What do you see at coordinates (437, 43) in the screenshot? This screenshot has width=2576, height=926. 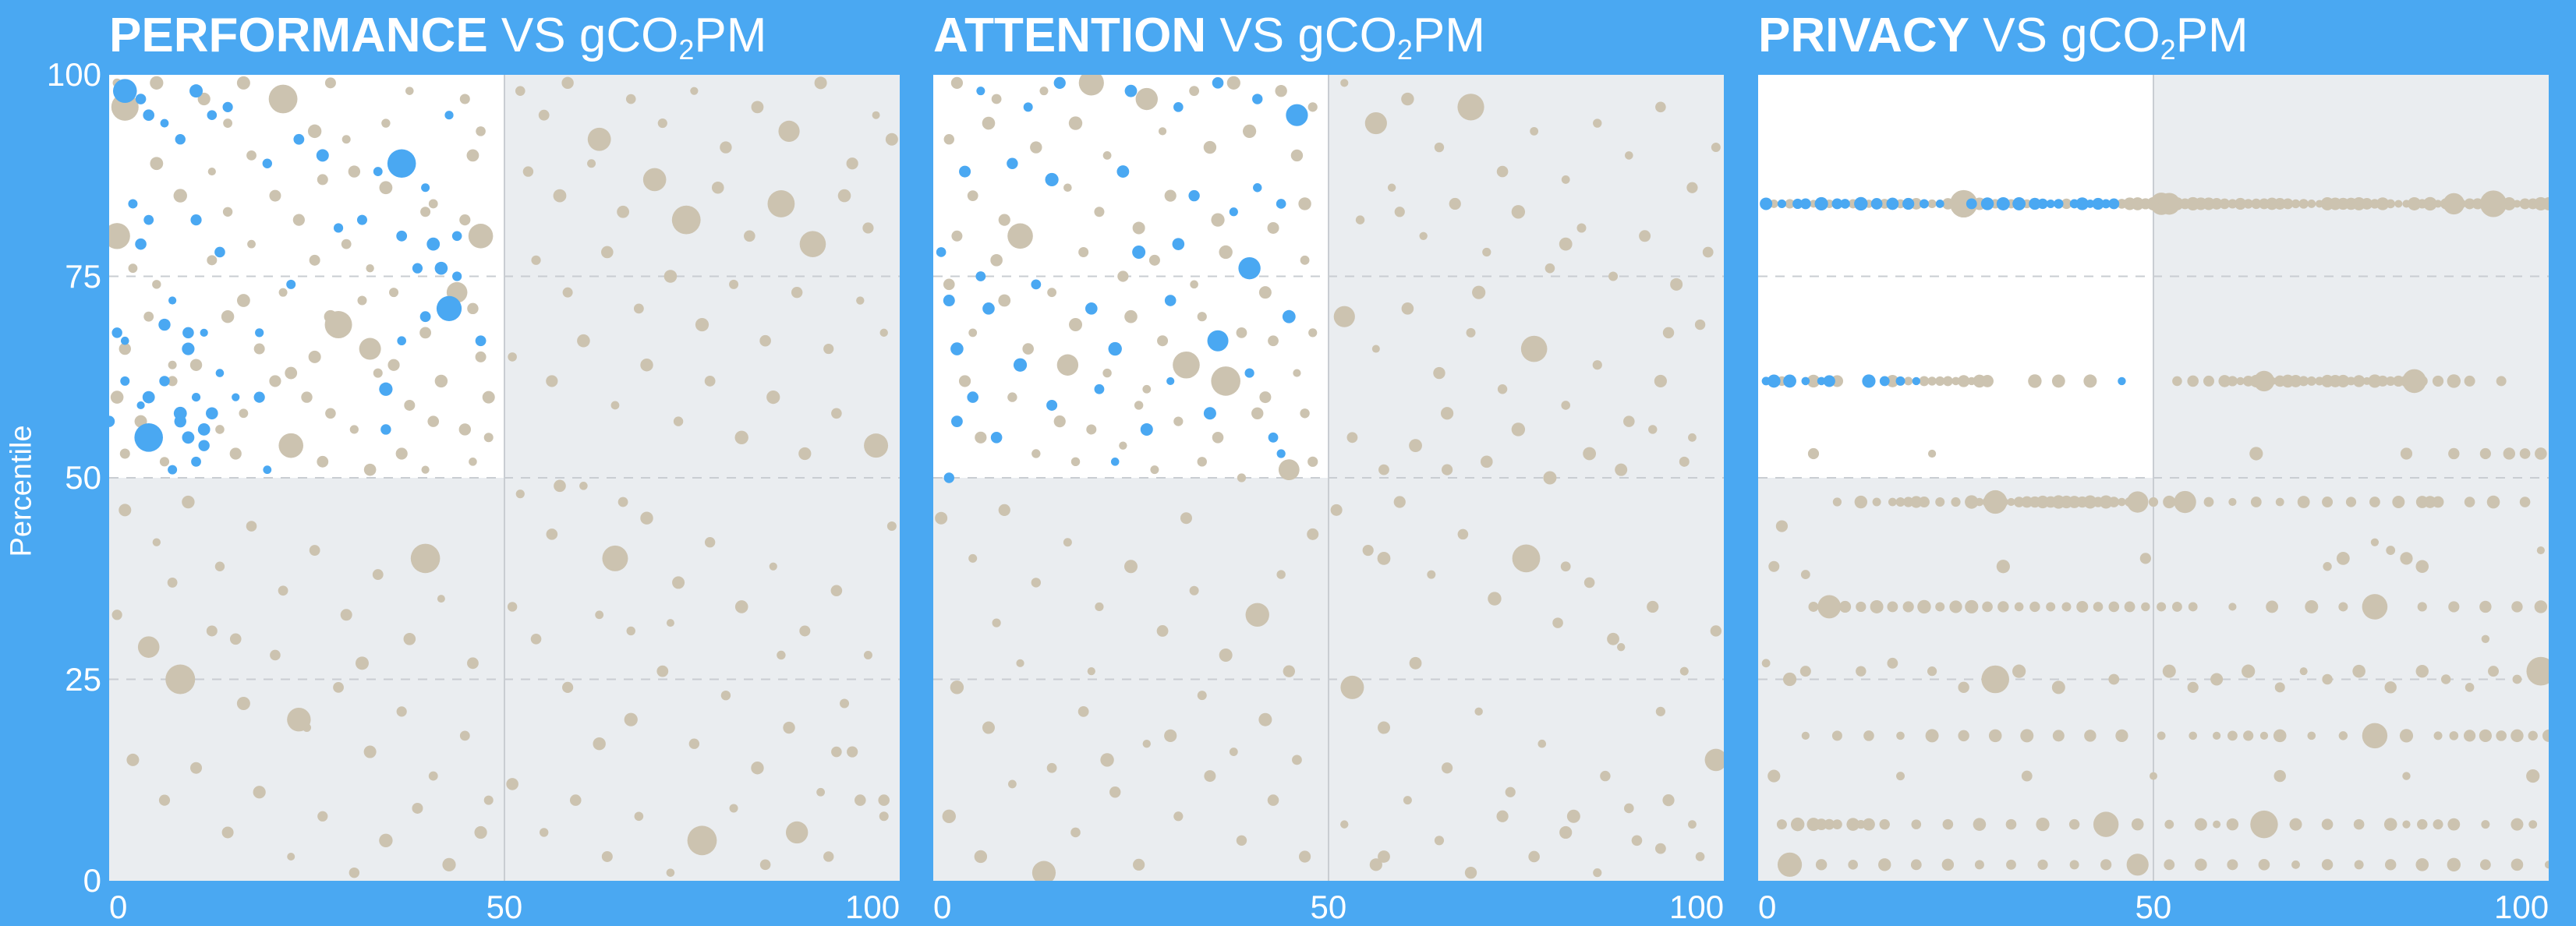 I see `performance-title: PERFORMANCE VS gCO2PM` at bounding box center [437, 43].